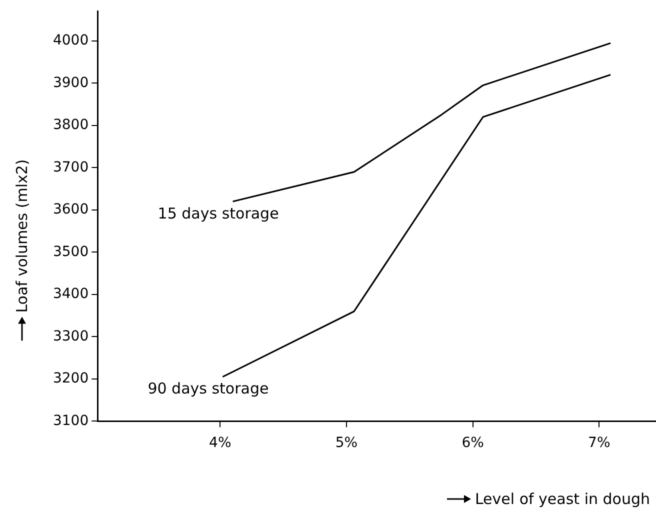 This screenshot has height=515, width=656. What do you see at coordinates (599, 443) in the screenshot?
I see `x-tick-label: 7%` at bounding box center [599, 443].